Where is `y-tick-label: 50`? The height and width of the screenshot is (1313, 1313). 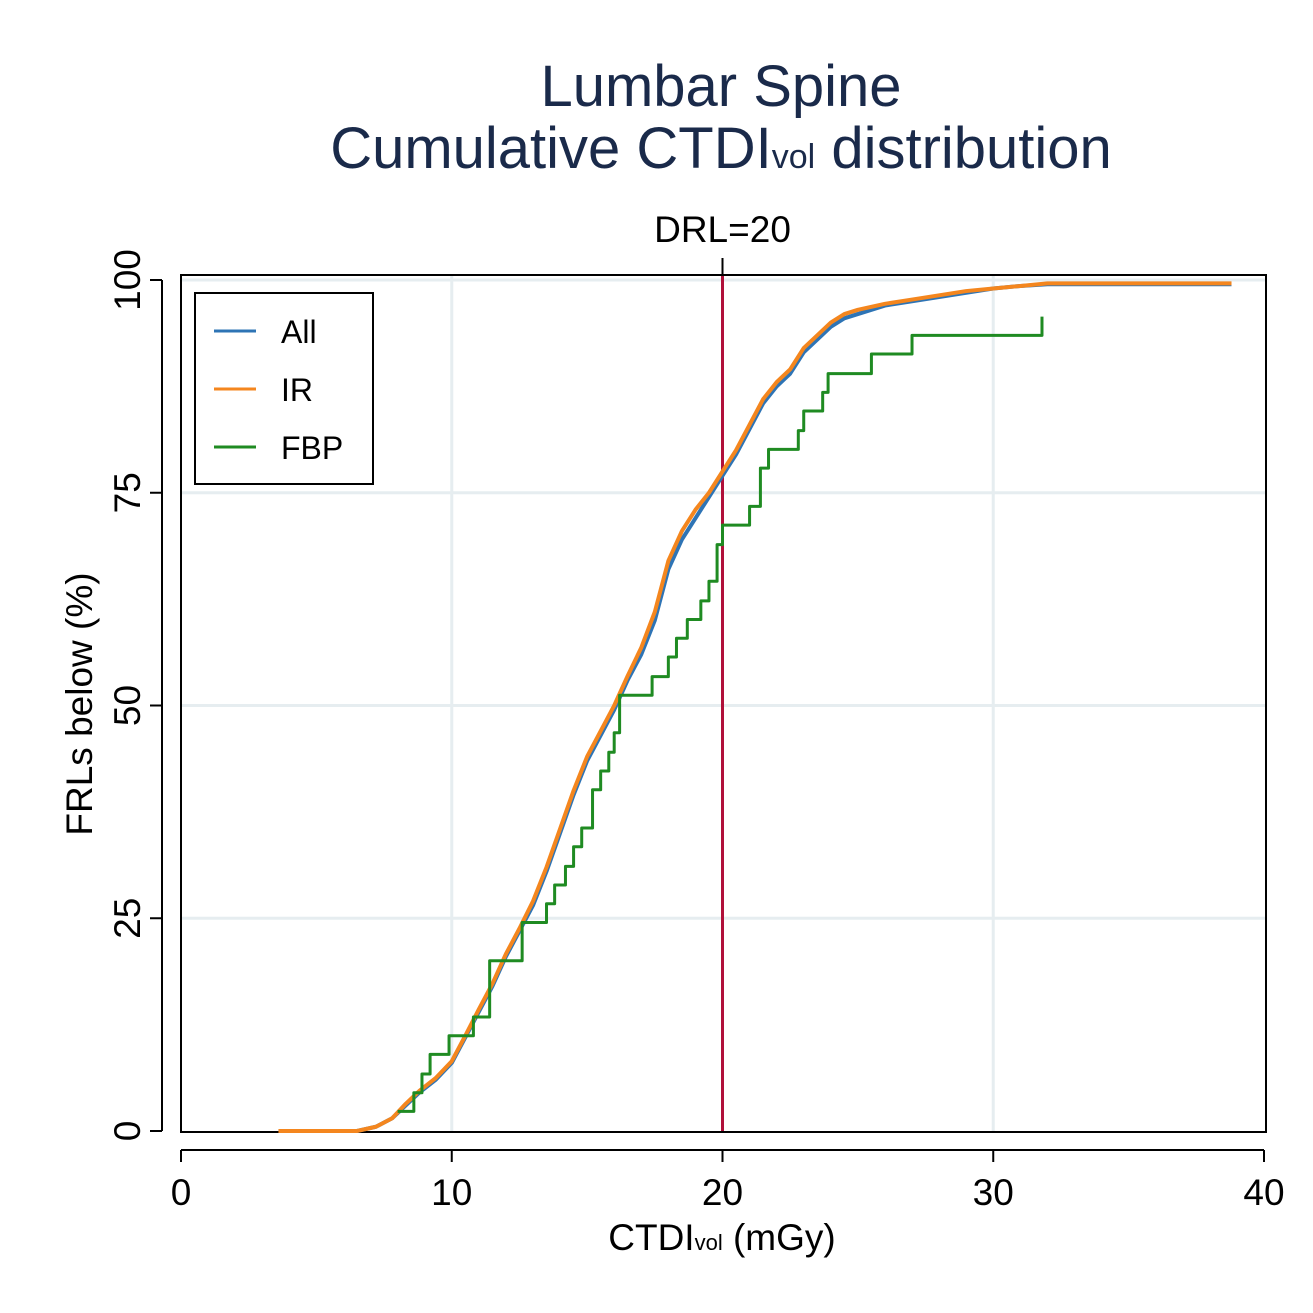 y-tick-label: 50 is located at coordinates (127, 705).